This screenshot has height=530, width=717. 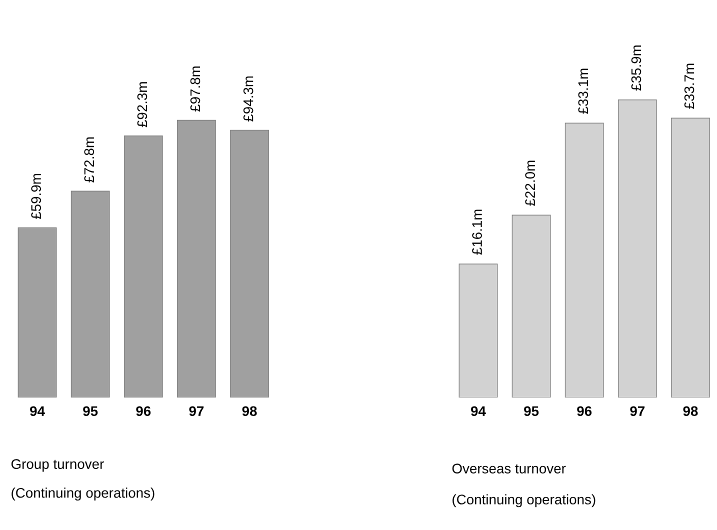 What do you see at coordinates (142, 105) in the screenshot?
I see `data-label: £92.3m` at bounding box center [142, 105].